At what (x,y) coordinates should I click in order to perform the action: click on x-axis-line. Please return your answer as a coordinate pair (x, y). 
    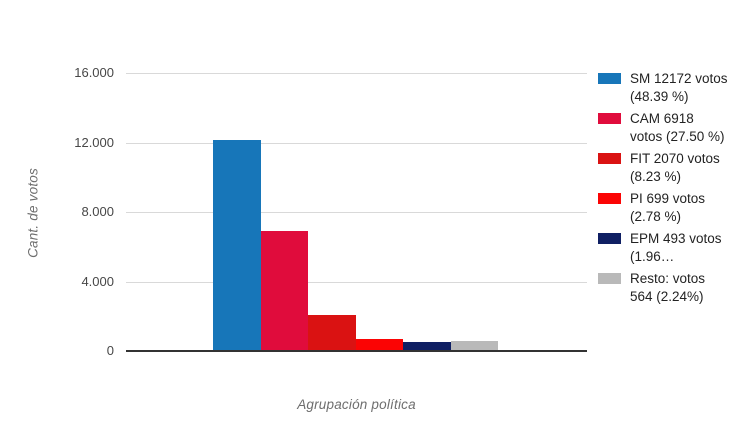
    Looking at the image, I should click on (356, 351).